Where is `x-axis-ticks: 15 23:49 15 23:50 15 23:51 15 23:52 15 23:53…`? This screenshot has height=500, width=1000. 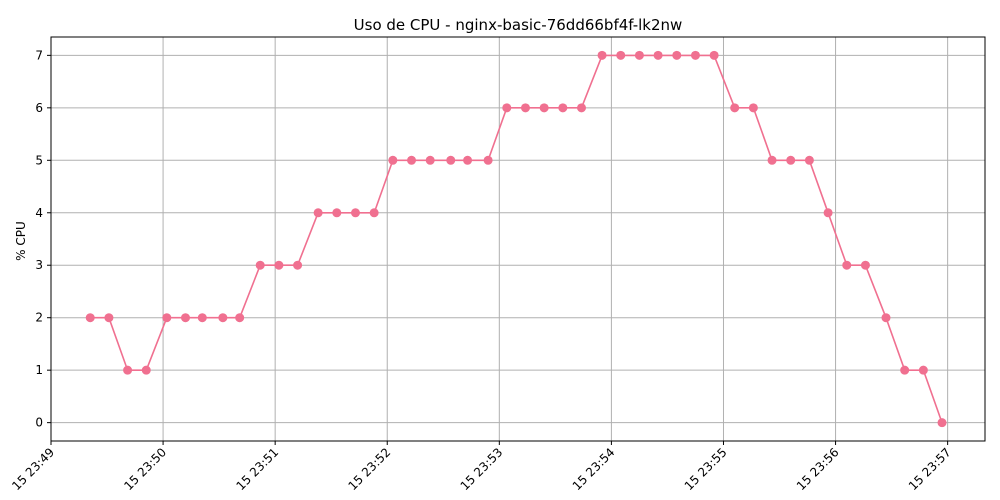
x-axis-ticks: 15 23:49 15 23:50 15 23:51 15 23:52 15 23:53… is located at coordinates (481, 467).